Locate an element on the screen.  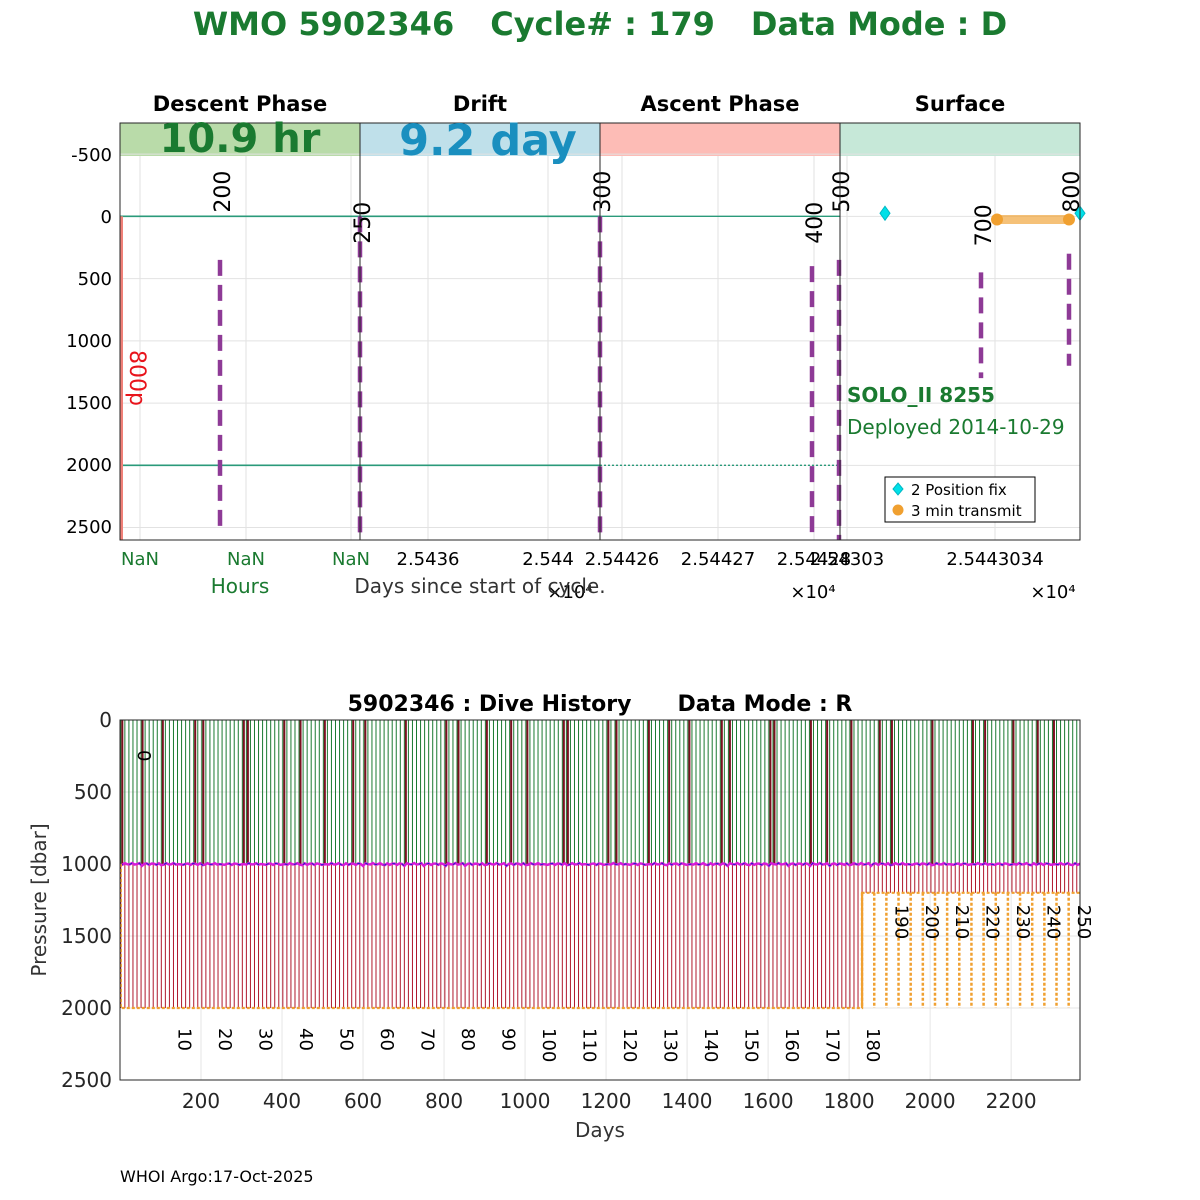
y-tick-label: 500 is located at coordinates (93, 792).